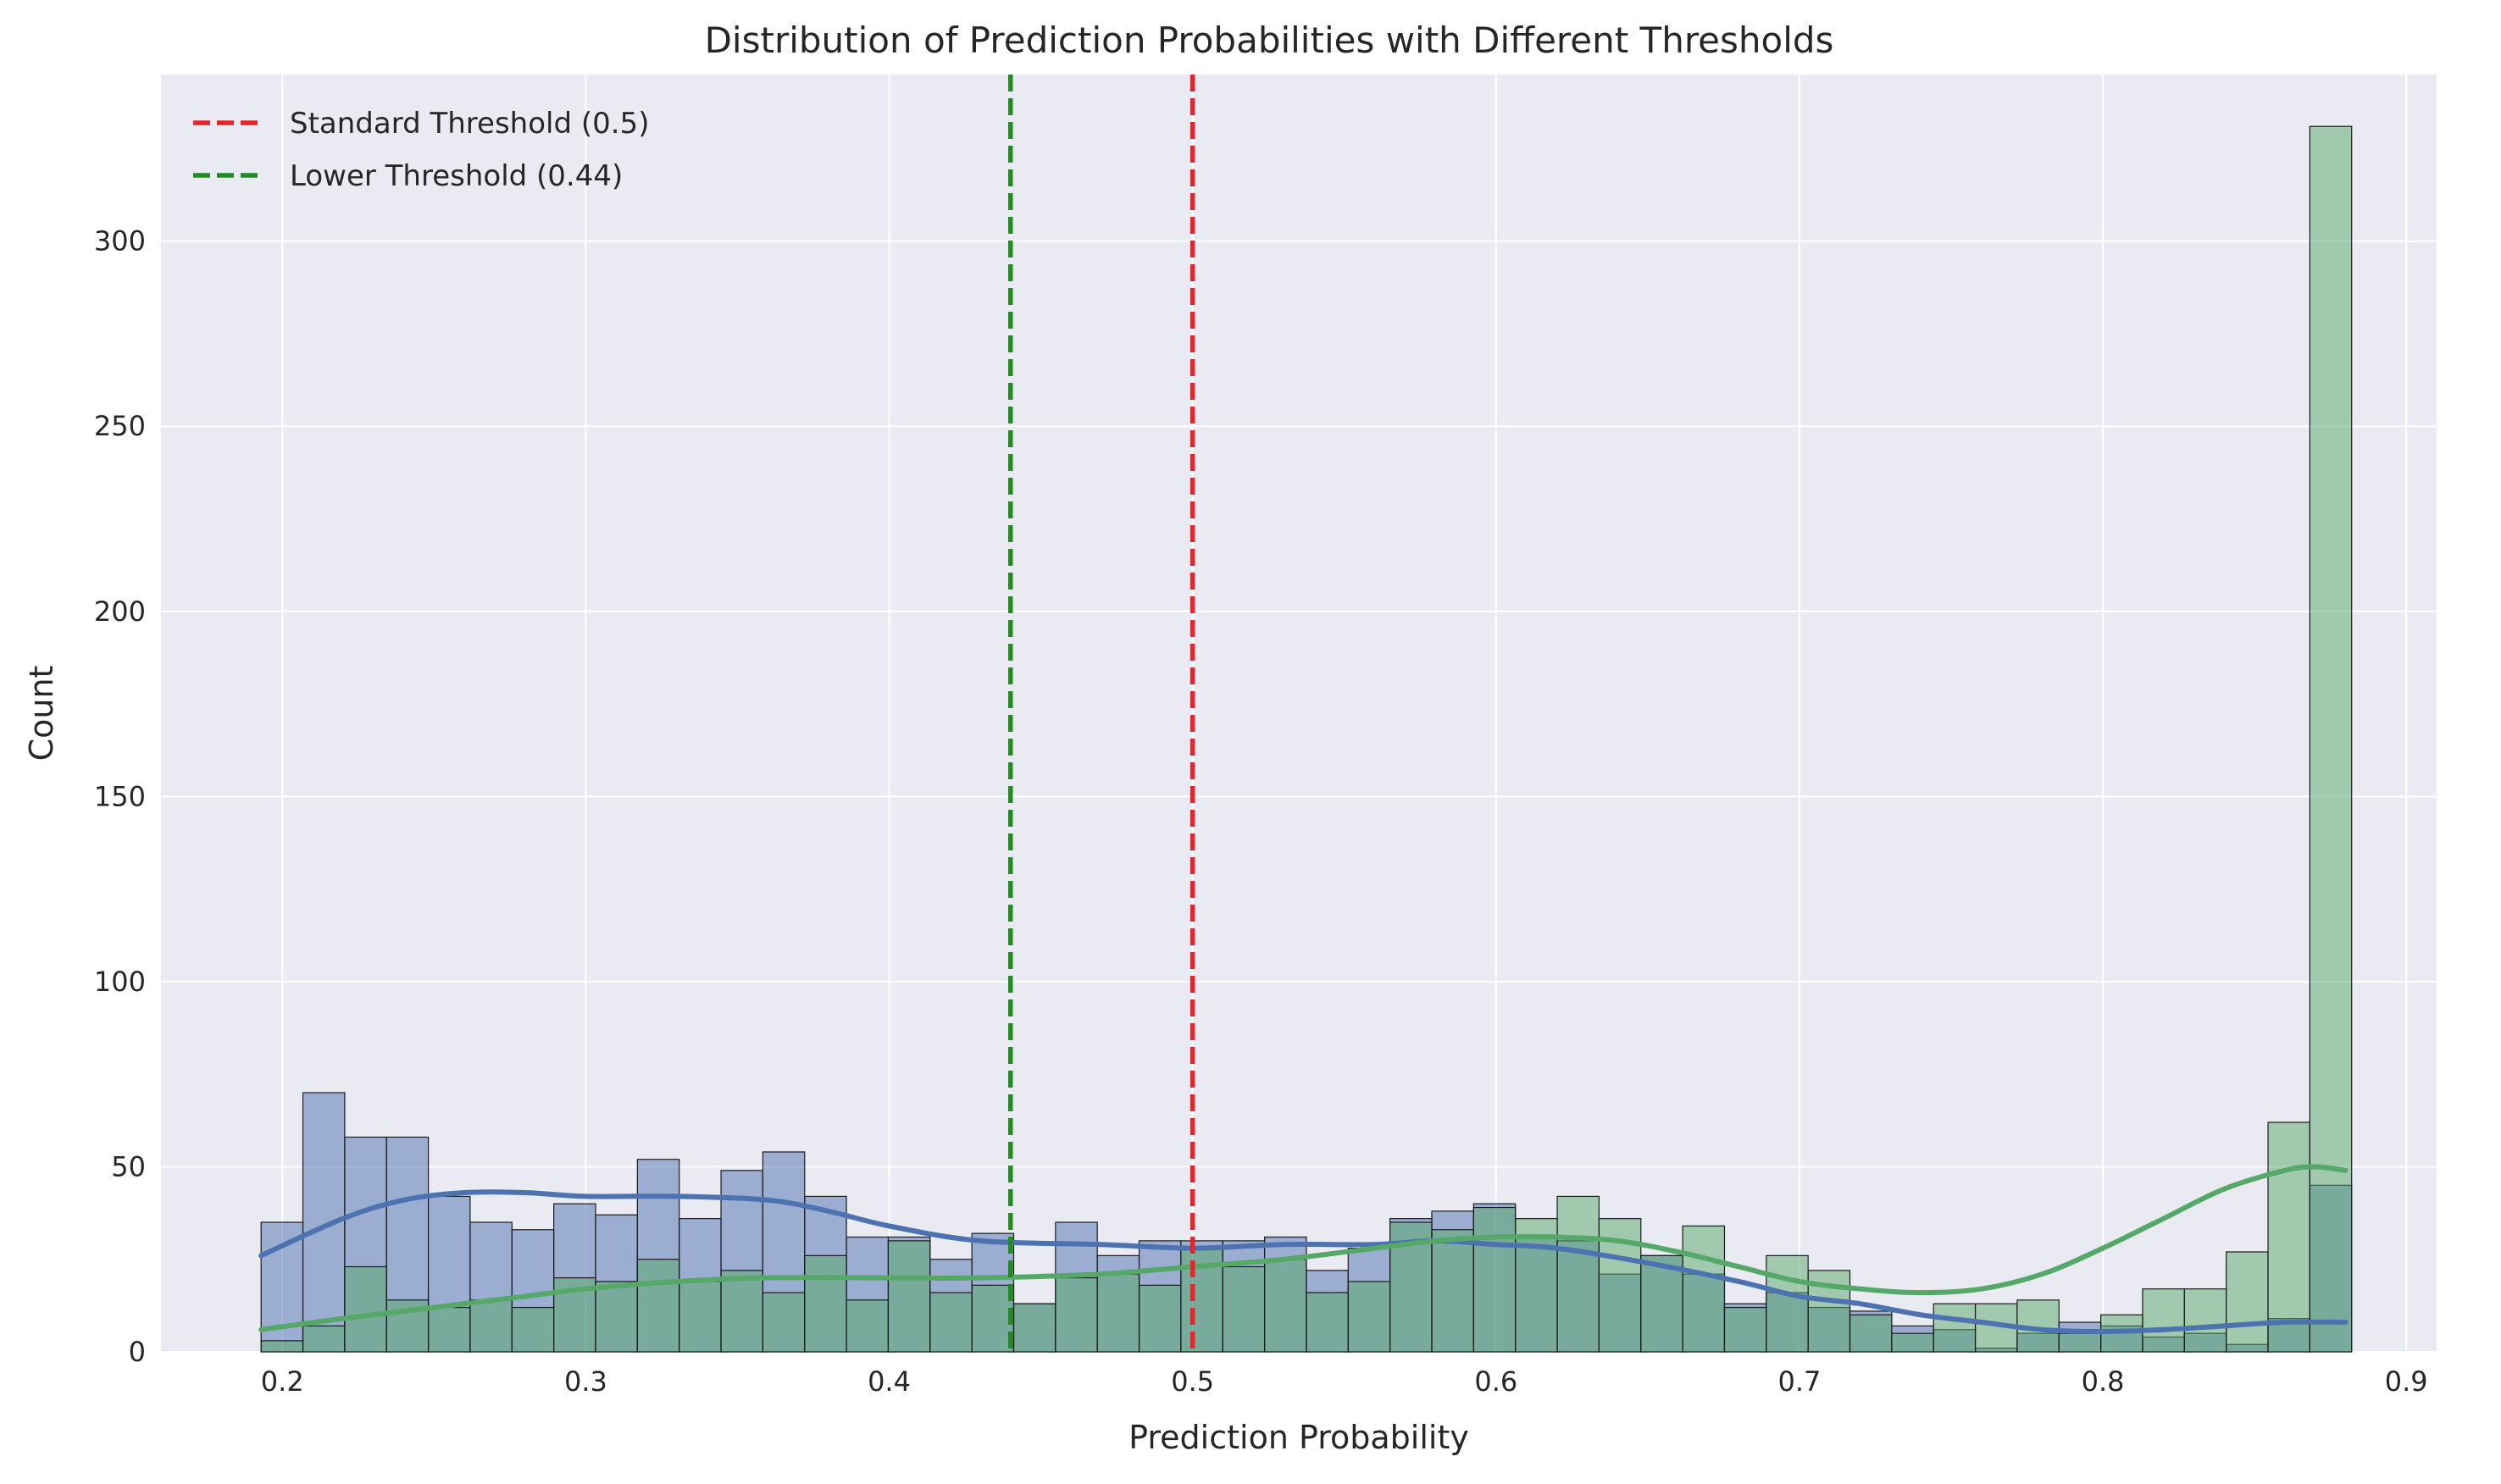 The image size is (2501, 1484). What do you see at coordinates (889, 1381) in the screenshot?
I see `x-tick-label: 0.4` at bounding box center [889, 1381].